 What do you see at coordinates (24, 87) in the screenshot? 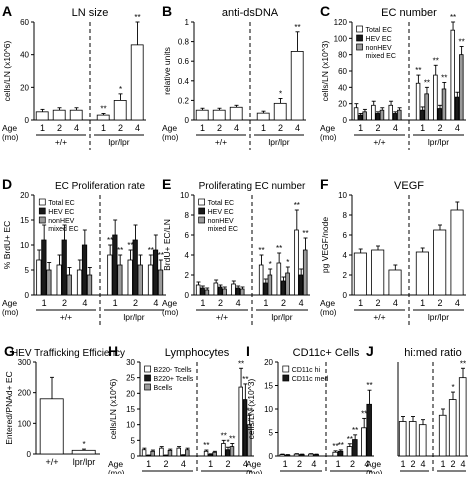
I see `y-tick-label: 20` at bounding box center [24, 87].